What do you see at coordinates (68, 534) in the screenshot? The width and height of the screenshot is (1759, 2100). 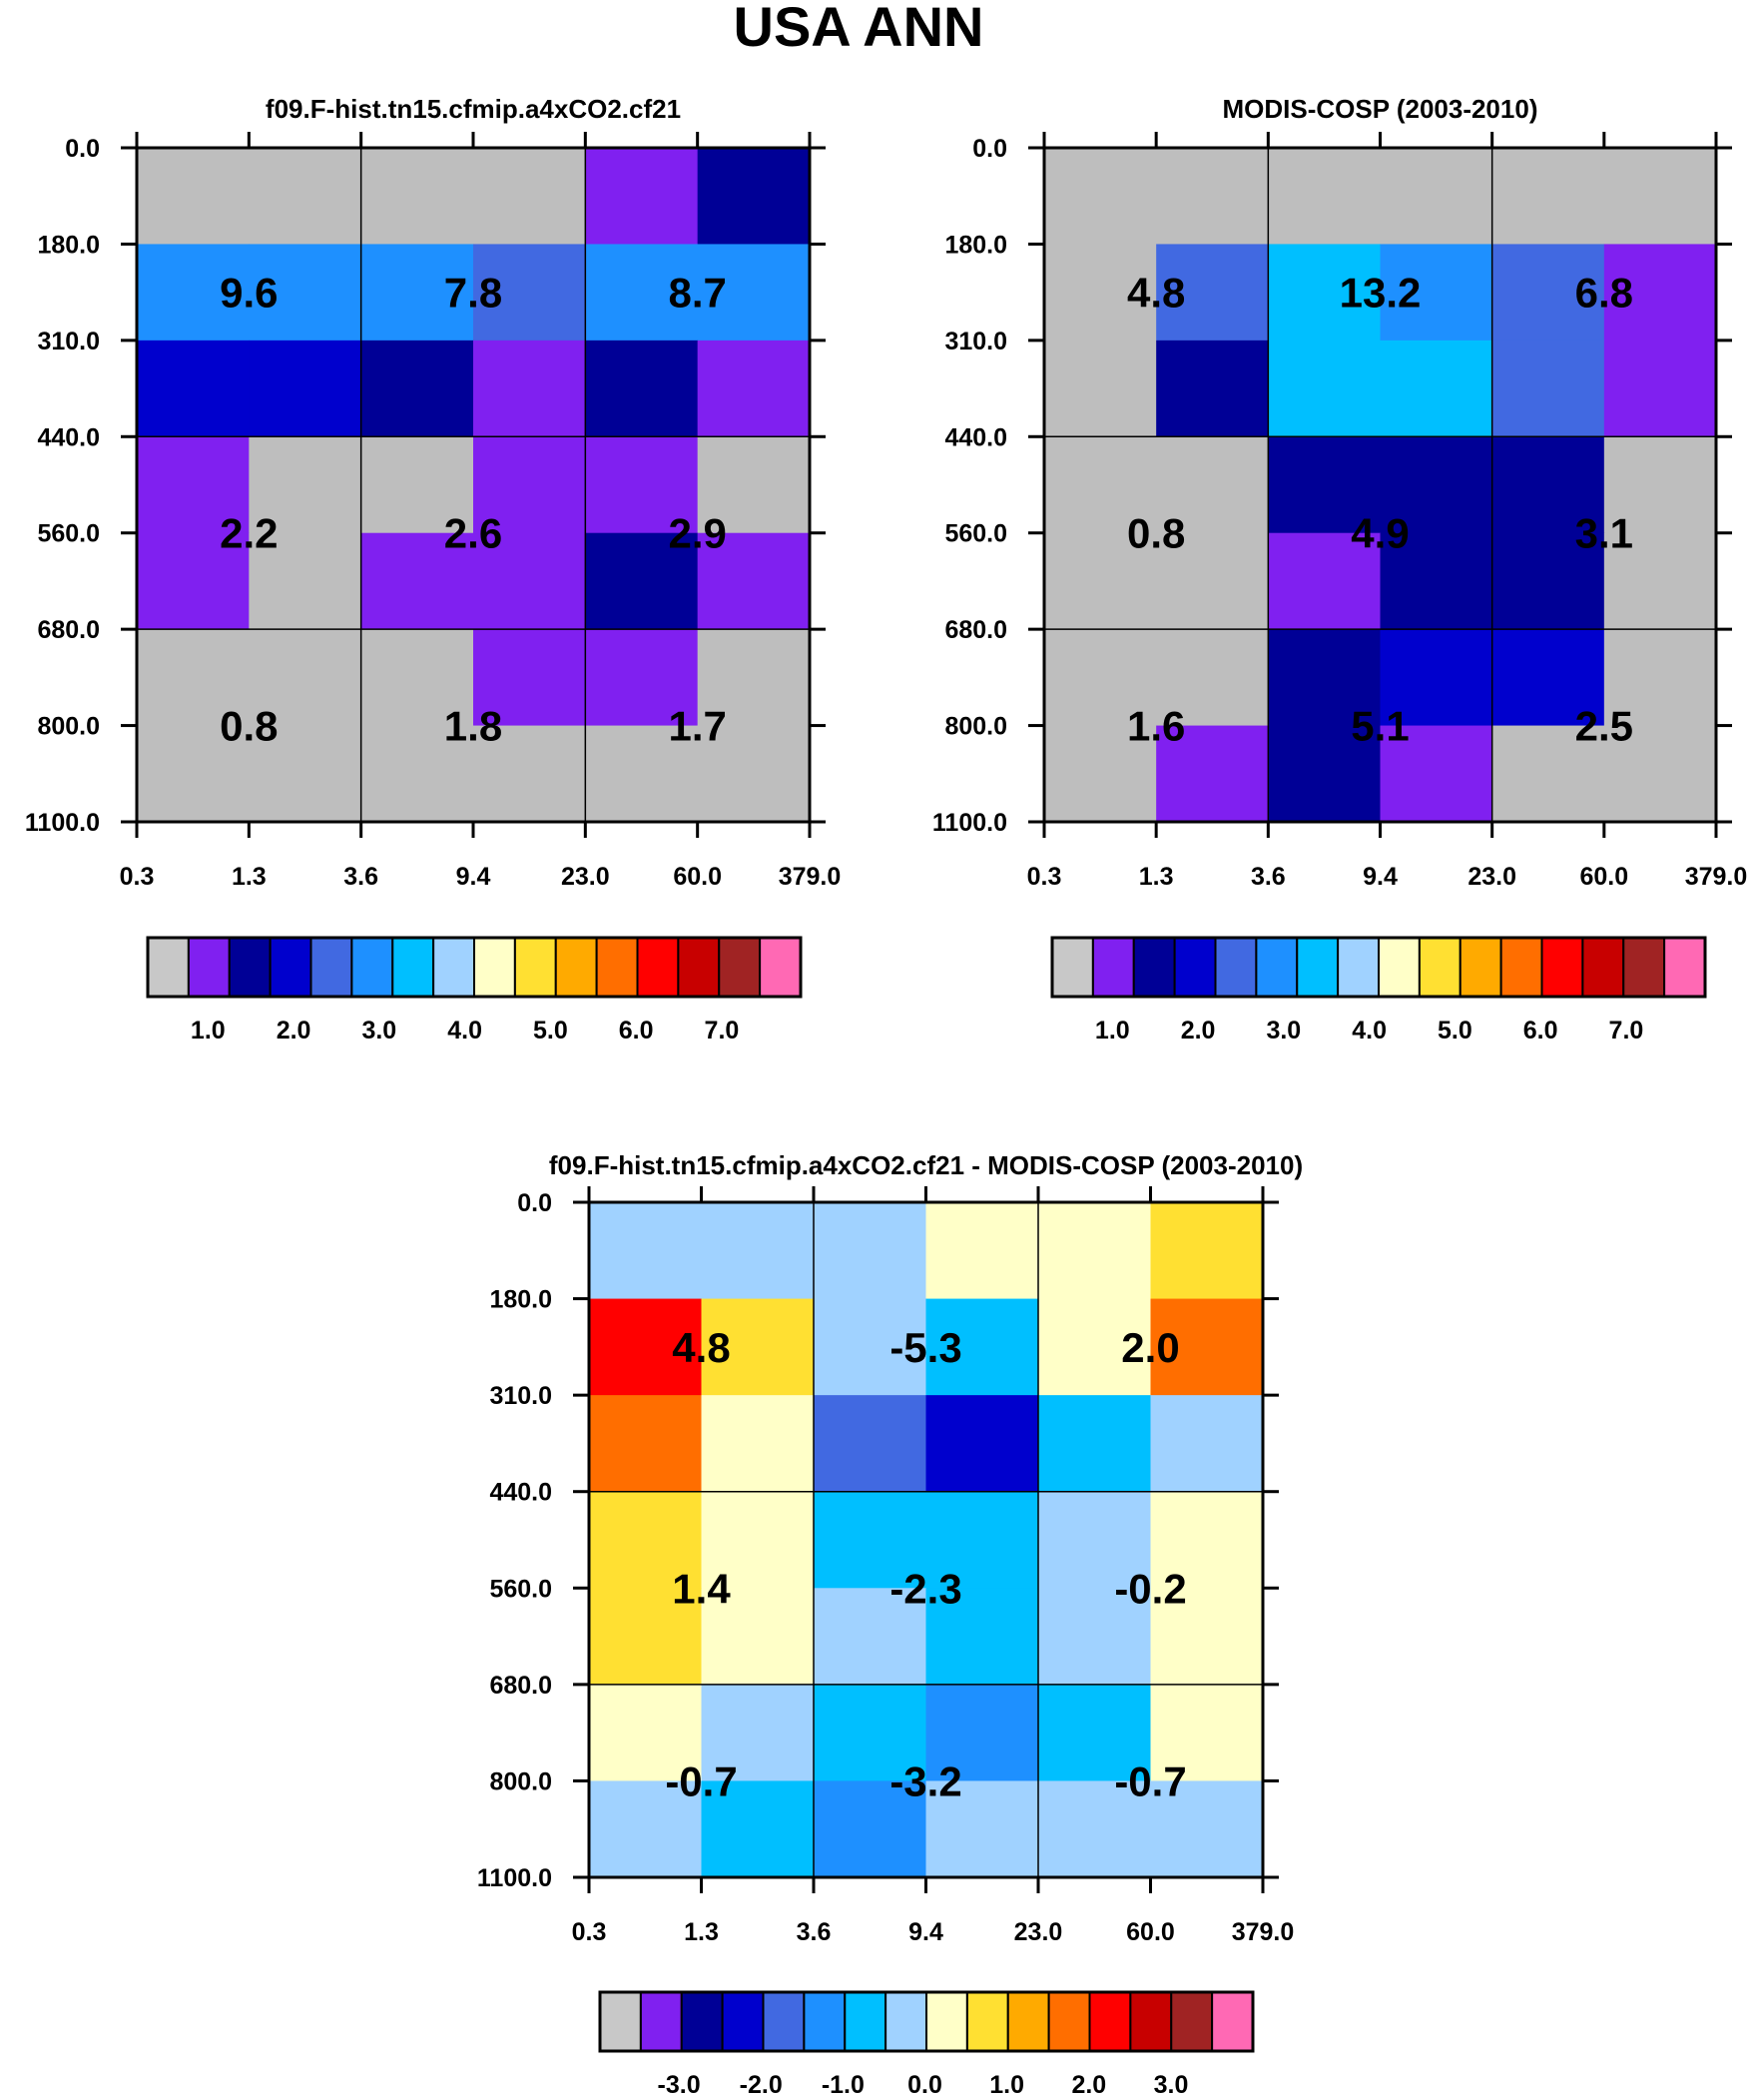 I see `y-tick-label: 560.0` at bounding box center [68, 534].